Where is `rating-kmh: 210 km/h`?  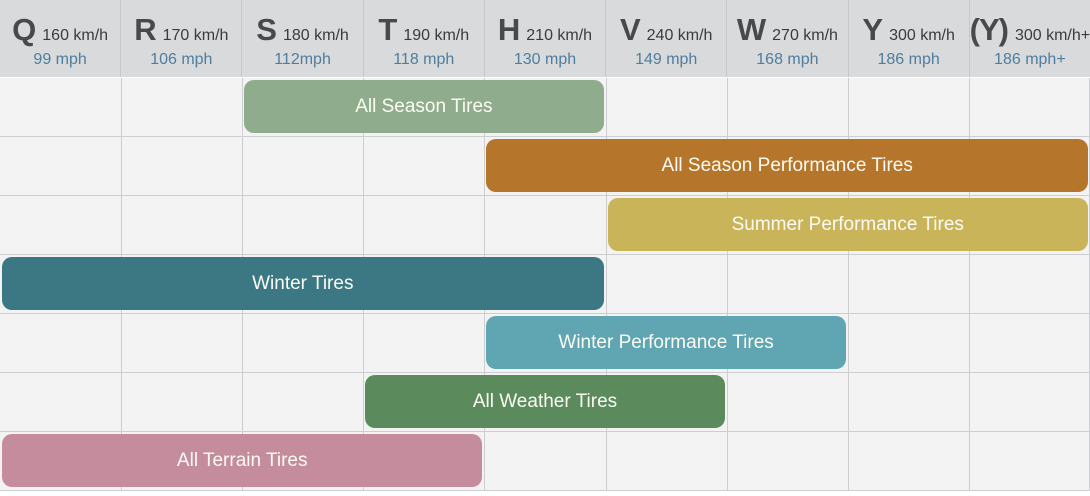
rating-kmh: 210 km/h is located at coordinates (559, 35).